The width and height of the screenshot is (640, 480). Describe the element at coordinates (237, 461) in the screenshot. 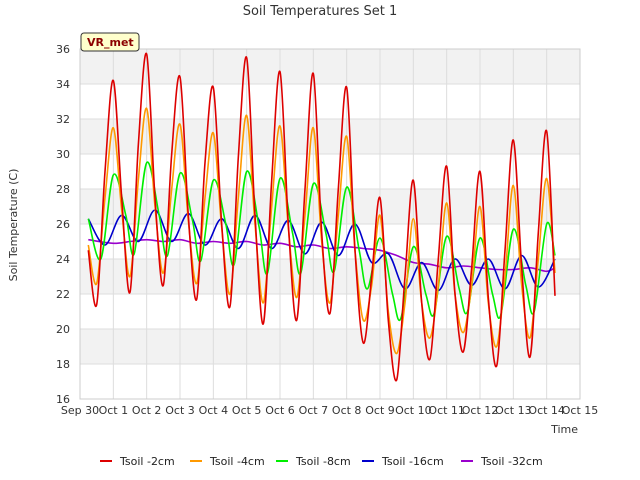

I see `legend-label: Tsoil -4cm` at that location.